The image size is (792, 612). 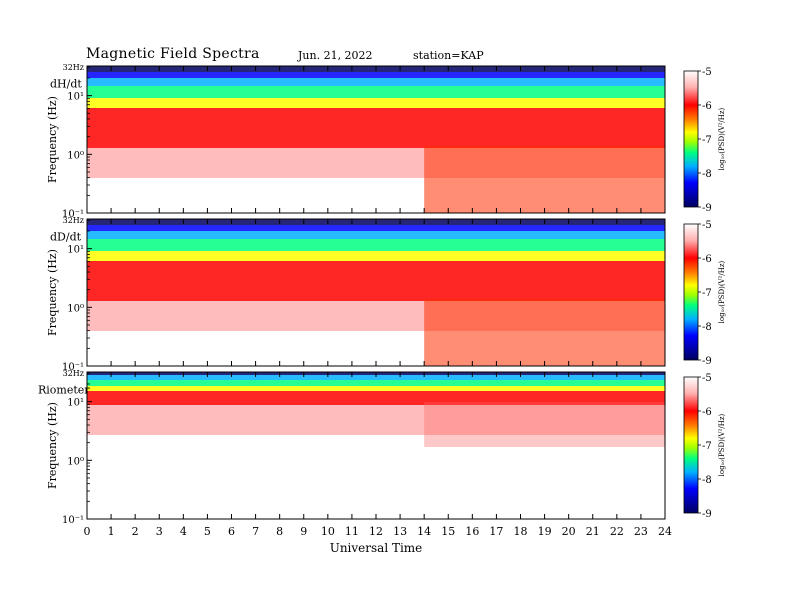 I want to click on x-tick-label: 18, so click(x=521, y=531).